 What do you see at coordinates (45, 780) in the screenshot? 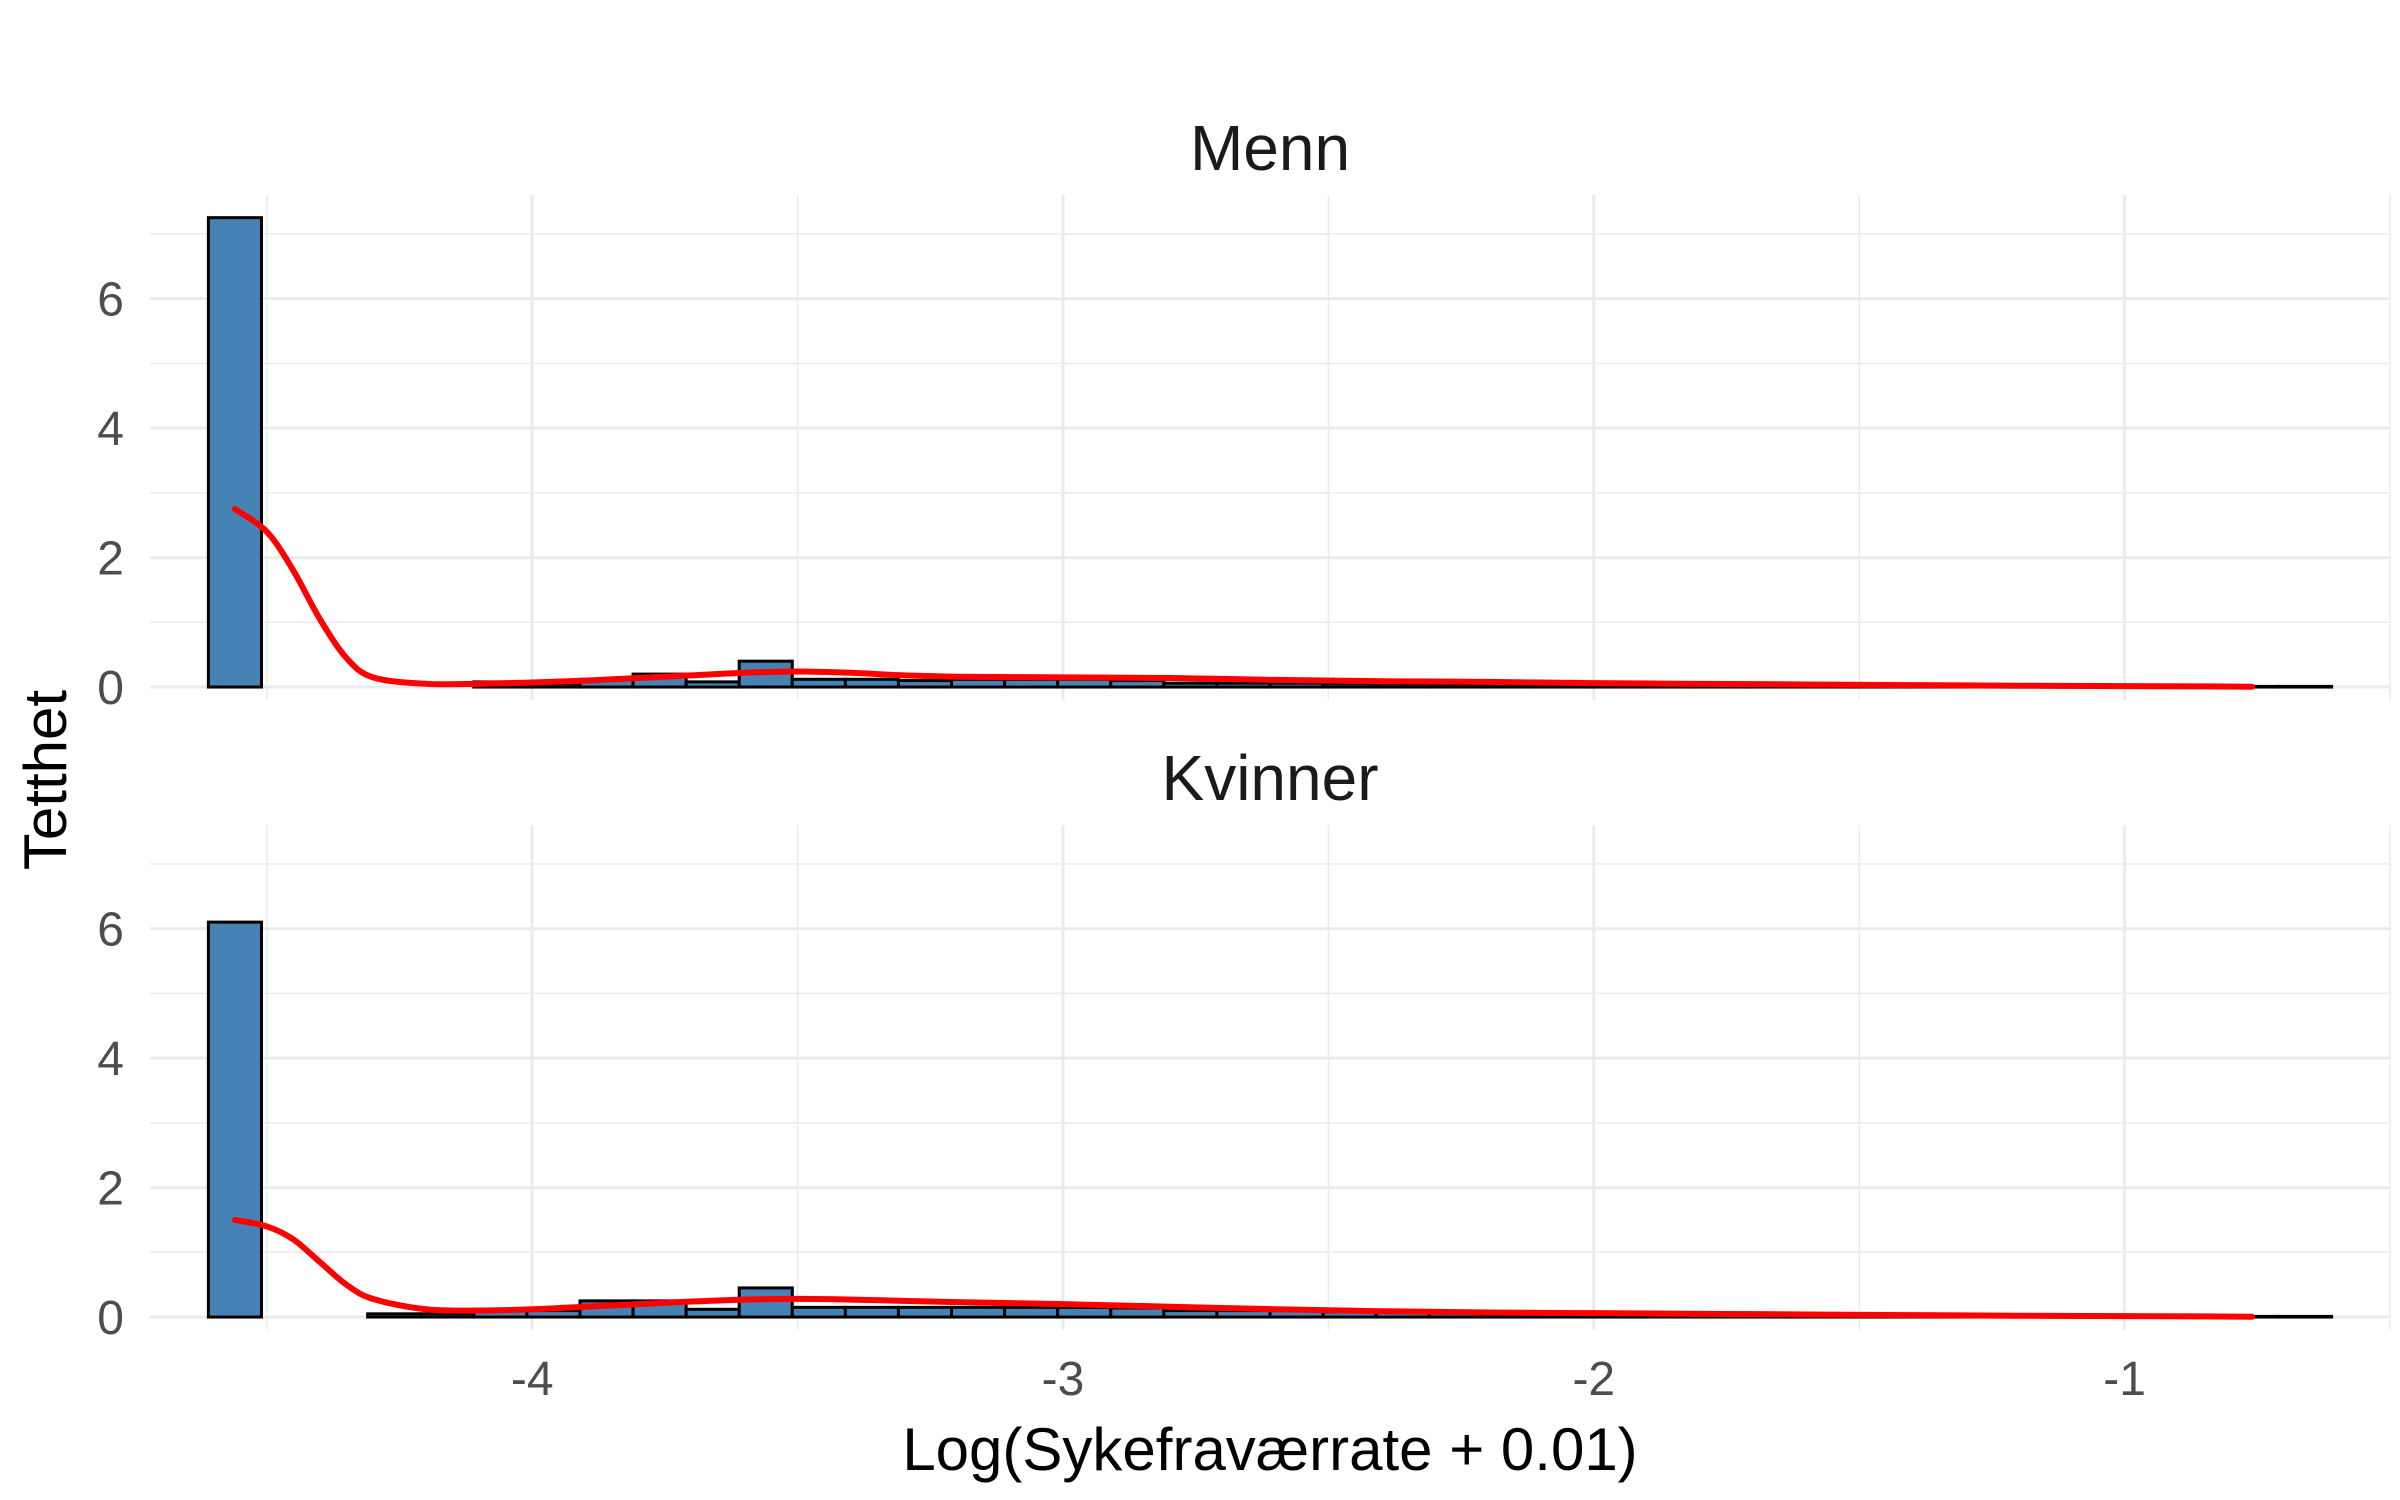
I see `y-axis-title: Tetthet` at bounding box center [45, 780].